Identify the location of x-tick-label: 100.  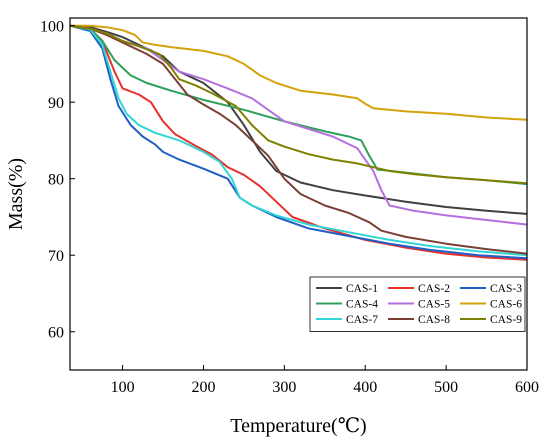
(123, 387).